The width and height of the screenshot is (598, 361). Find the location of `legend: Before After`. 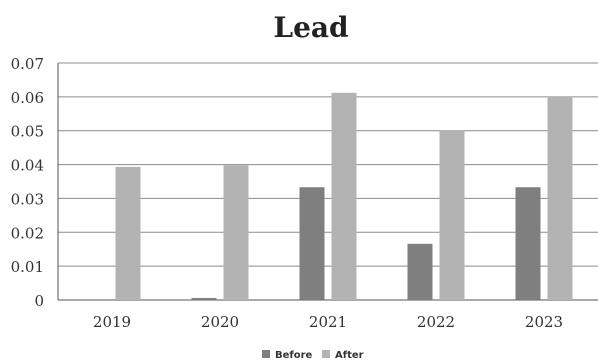

legend: Before After is located at coordinates (313, 355).